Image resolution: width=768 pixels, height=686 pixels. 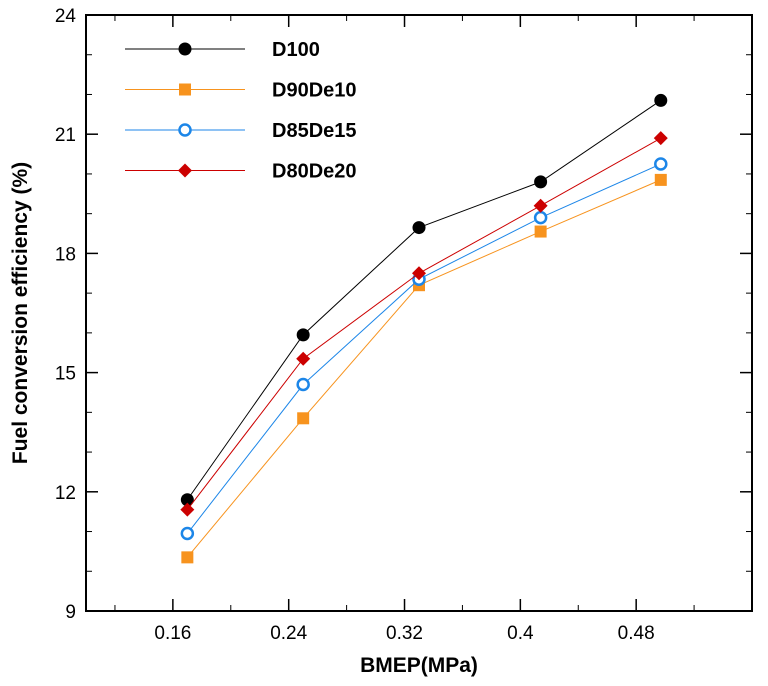 What do you see at coordinates (314, 172) in the screenshot?
I see `legend-label-d80de20: D80De20` at bounding box center [314, 172].